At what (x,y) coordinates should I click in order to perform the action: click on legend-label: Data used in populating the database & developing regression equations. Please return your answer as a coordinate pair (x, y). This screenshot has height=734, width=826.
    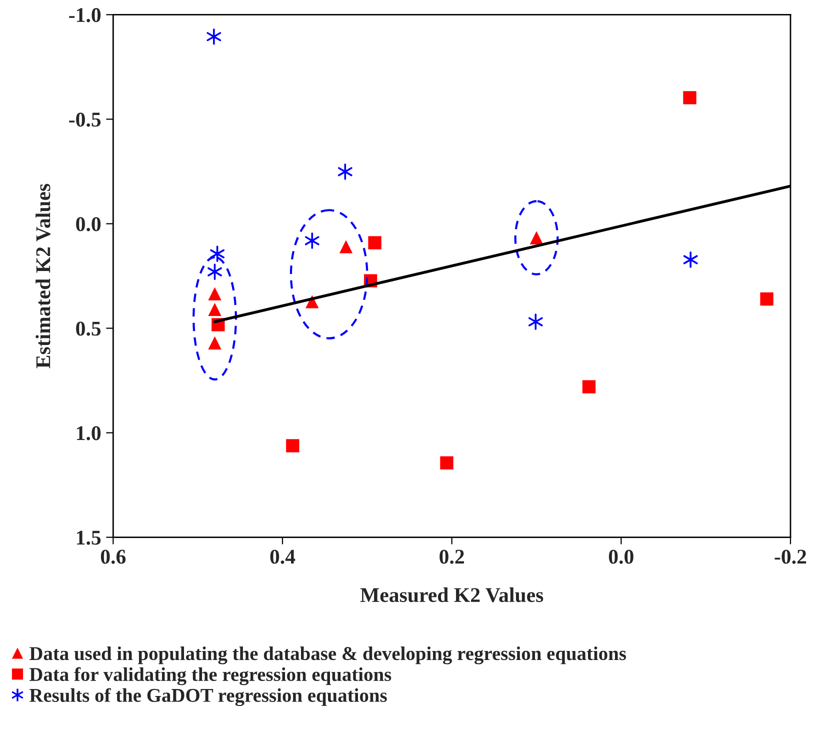
    Looking at the image, I should click on (328, 655).